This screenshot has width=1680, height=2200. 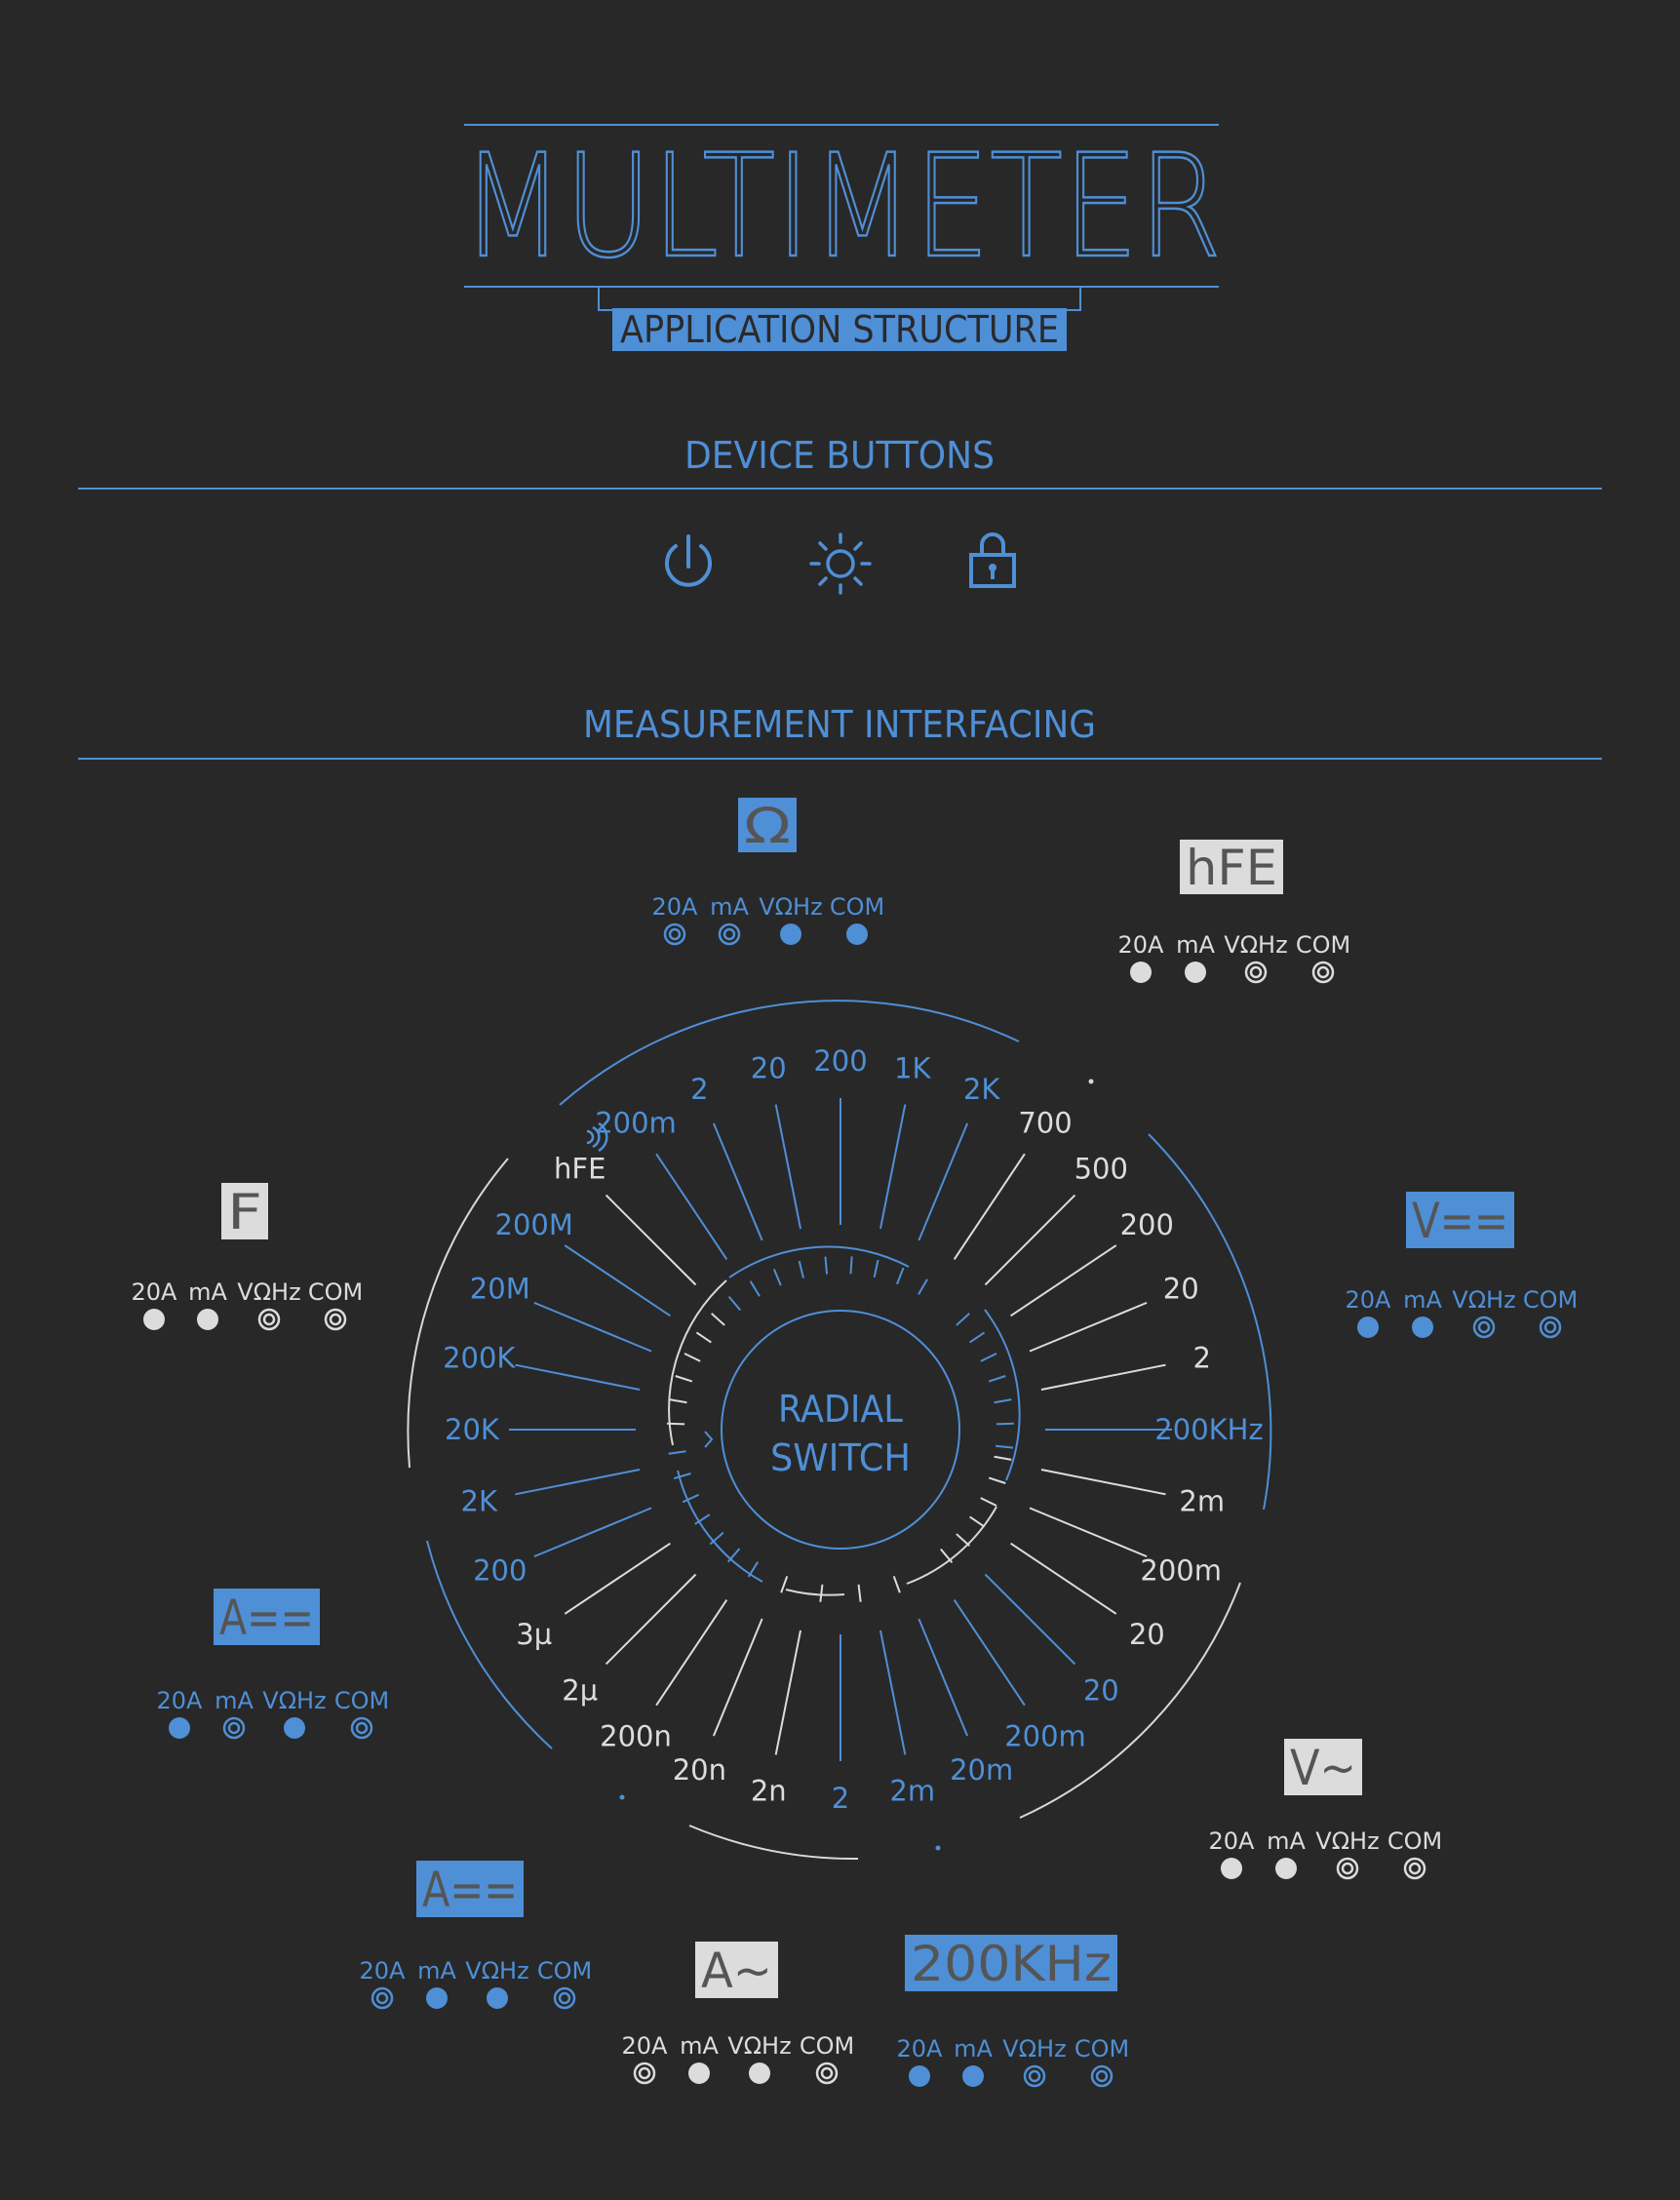 What do you see at coordinates (580, 1690) in the screenshot?
I see `switch-position-label: 2µ` at bounding box center [580, 1690].